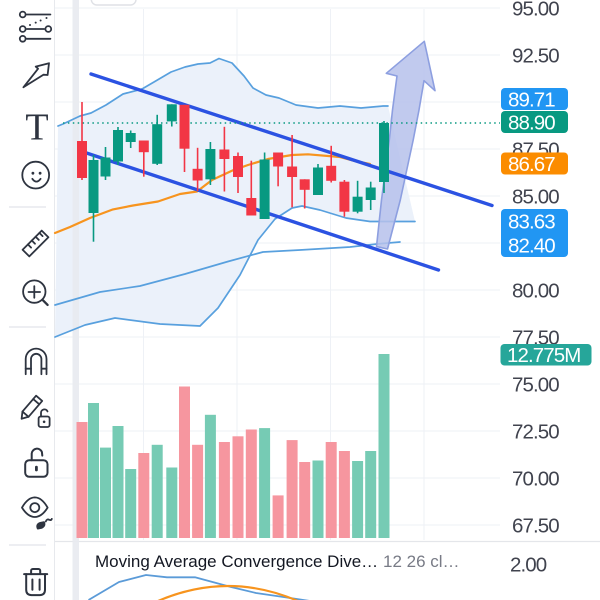 Image resolution: width=600 pixels, height=600 pixels. Describe the element at coordinates (535, 197) in the screenshot. I see `svg-text: 85.00` at that location.